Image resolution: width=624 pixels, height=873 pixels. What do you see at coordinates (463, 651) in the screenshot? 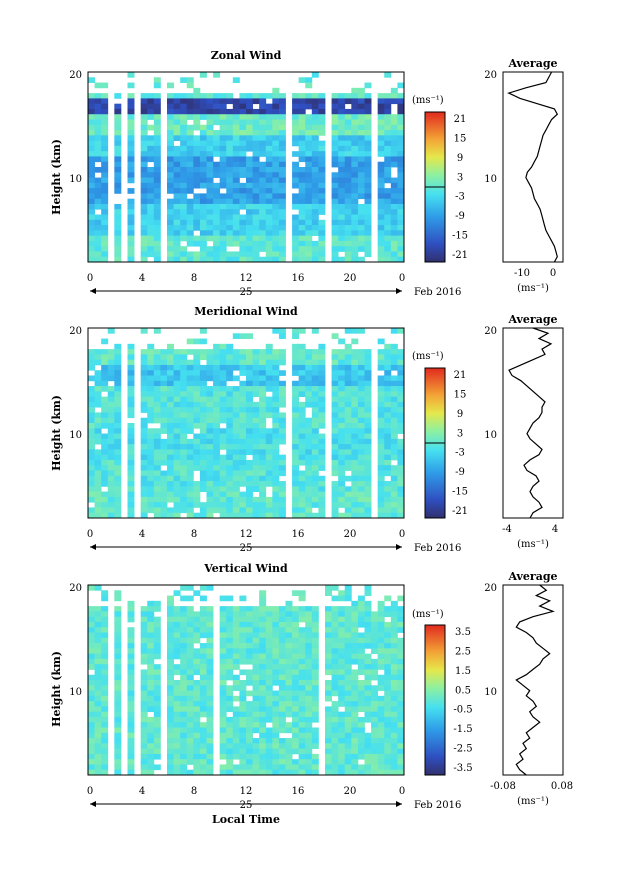
I see `colorbar-tick-label: 2.5` at bounding box center [463, 651].